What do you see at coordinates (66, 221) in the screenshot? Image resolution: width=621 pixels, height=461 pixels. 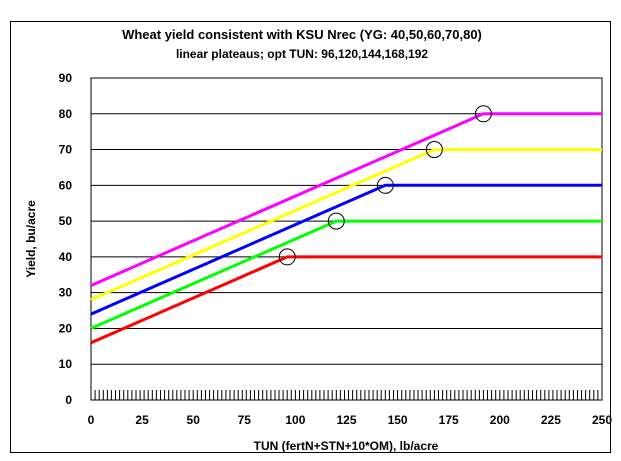 I see `y-tick-label-5: 50` at bounding box center [66, 221].